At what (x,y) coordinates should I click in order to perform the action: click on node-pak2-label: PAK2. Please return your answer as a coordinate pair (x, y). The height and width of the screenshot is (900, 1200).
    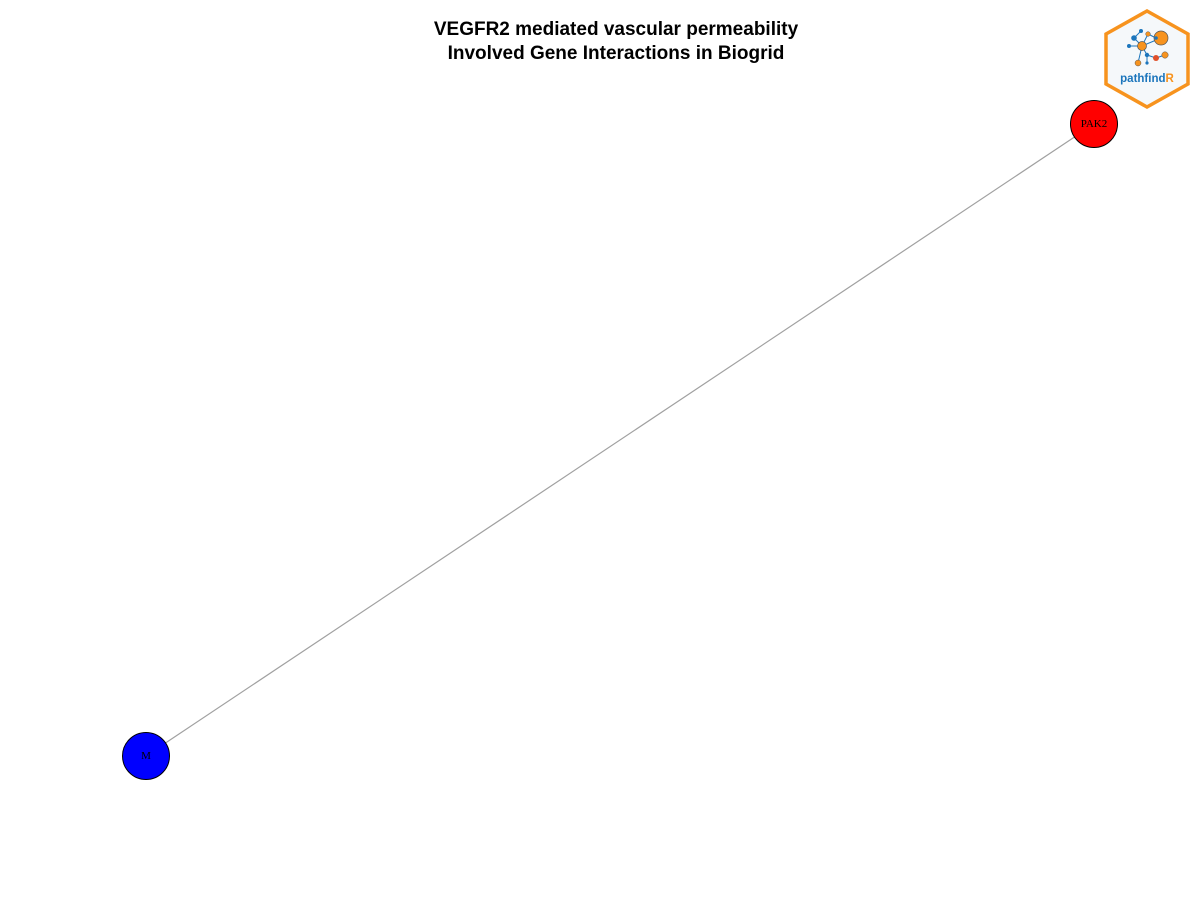
    Looking at the image, I should click on (1094, 124).